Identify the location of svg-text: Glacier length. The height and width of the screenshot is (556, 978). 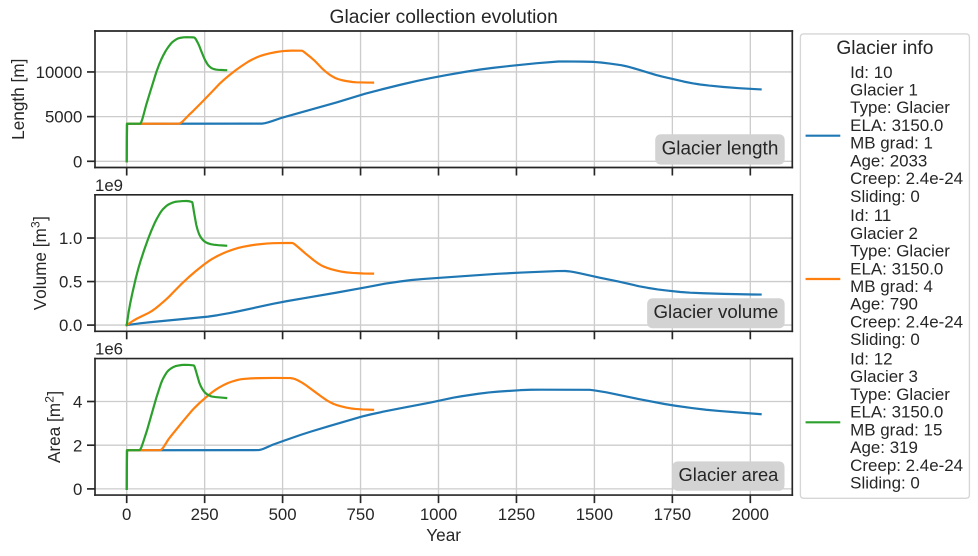
(720, 148).